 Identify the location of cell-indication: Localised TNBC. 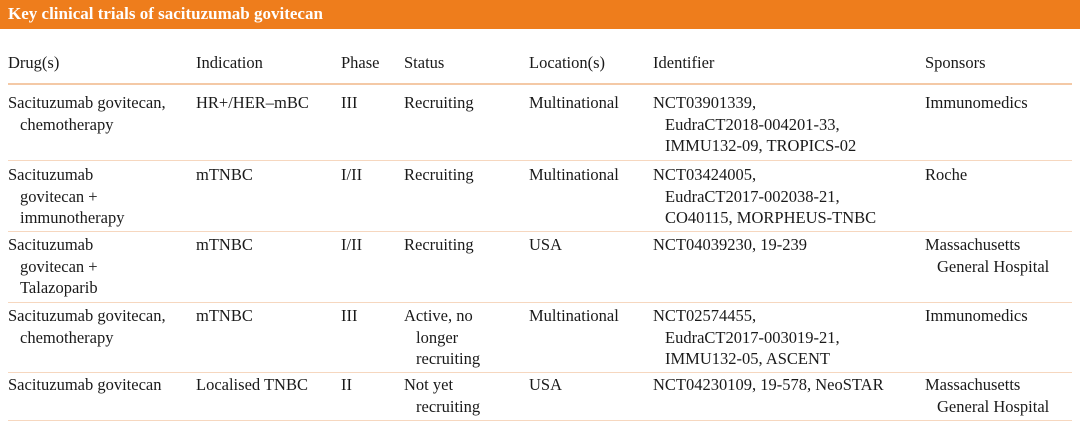
(252, 385).